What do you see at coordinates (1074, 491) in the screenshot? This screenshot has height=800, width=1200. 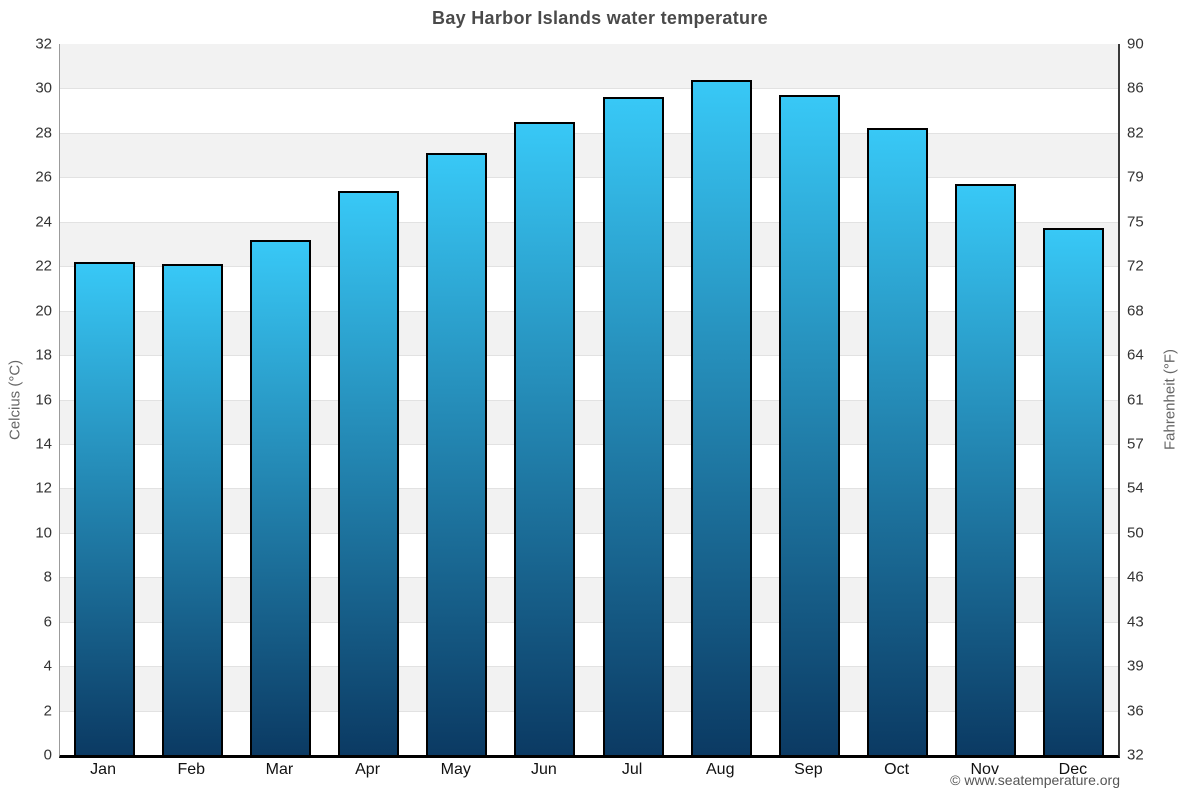 I see `bar-dec` at bounding box center [1074, 491].